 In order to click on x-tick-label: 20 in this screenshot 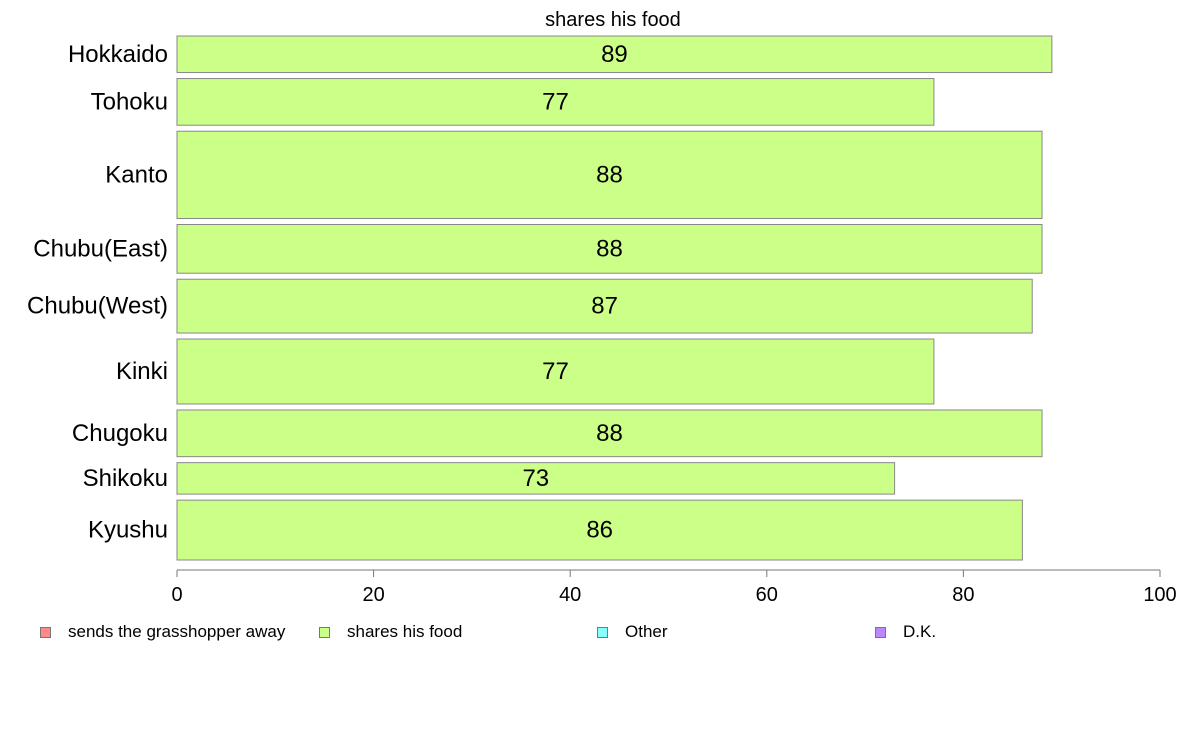, I will do `click(373, 595)`.